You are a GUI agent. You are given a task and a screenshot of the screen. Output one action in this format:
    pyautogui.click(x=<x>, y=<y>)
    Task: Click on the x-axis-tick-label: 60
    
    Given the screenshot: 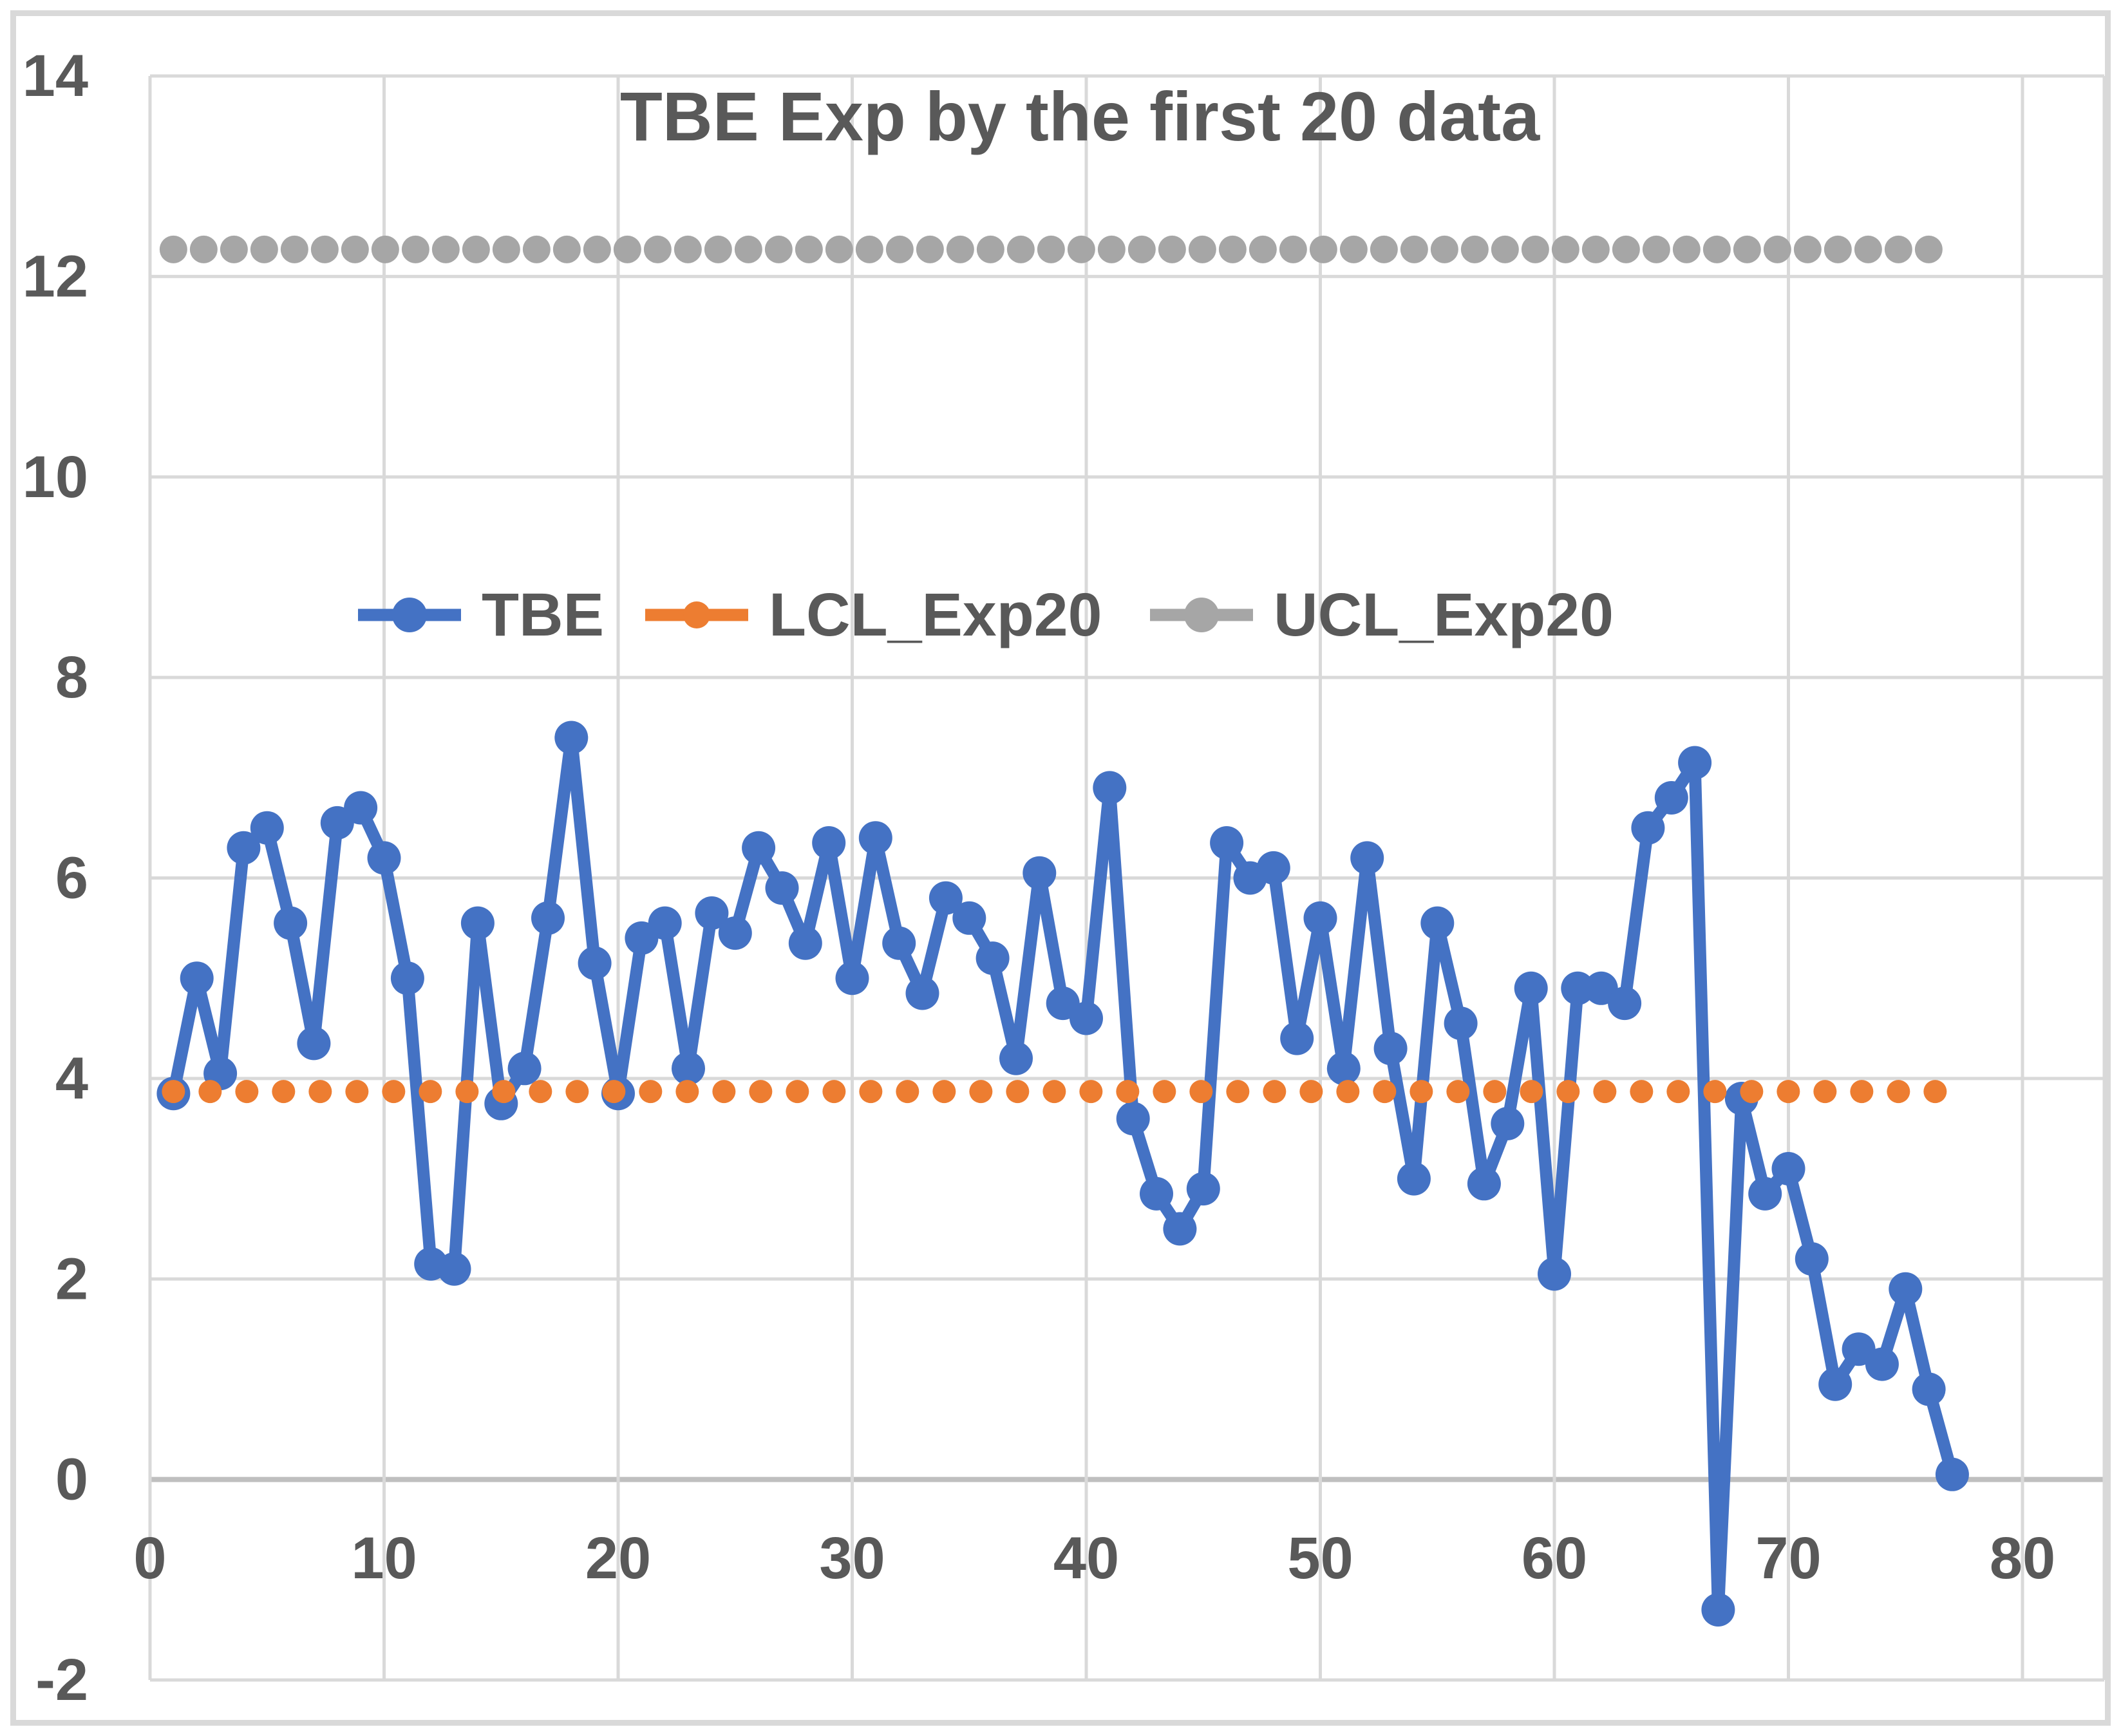 What is the action you would take?
    pyautogui.click(x=1554, y=1558)
    